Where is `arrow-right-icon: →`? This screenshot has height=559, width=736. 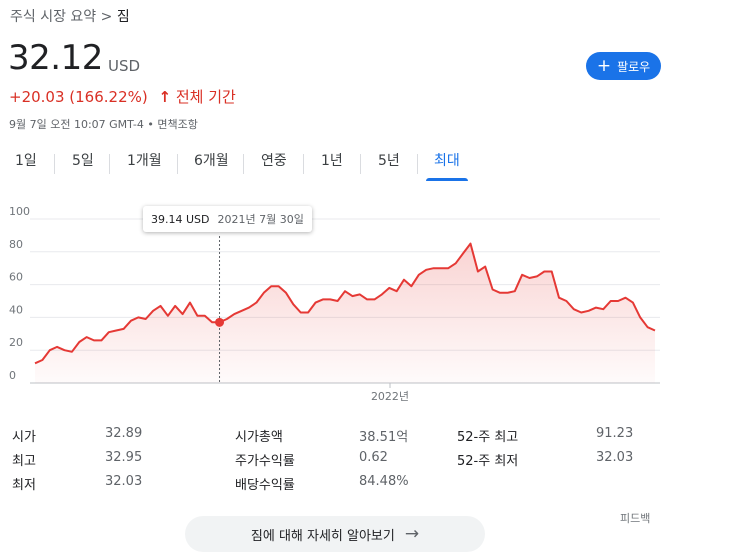
arrow-right-icon: → is located at coordinates (412, 534).